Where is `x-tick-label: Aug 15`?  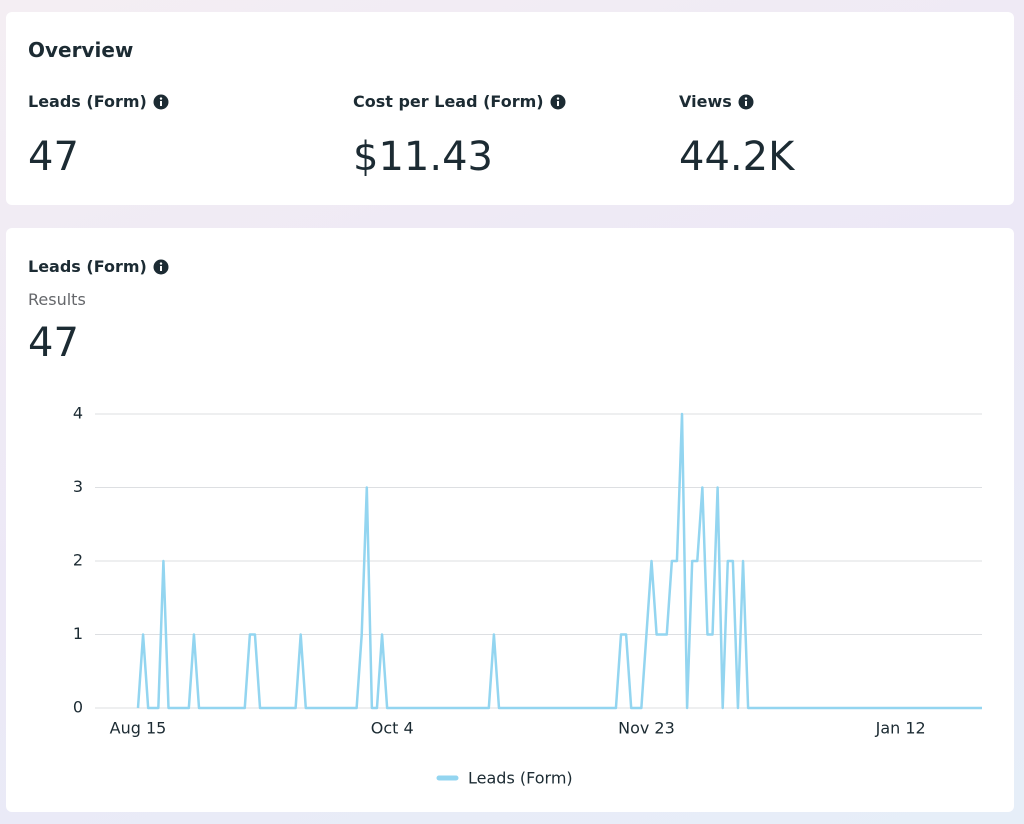 x-tick-label: Aug 15 is located at coordinates (138, 728).